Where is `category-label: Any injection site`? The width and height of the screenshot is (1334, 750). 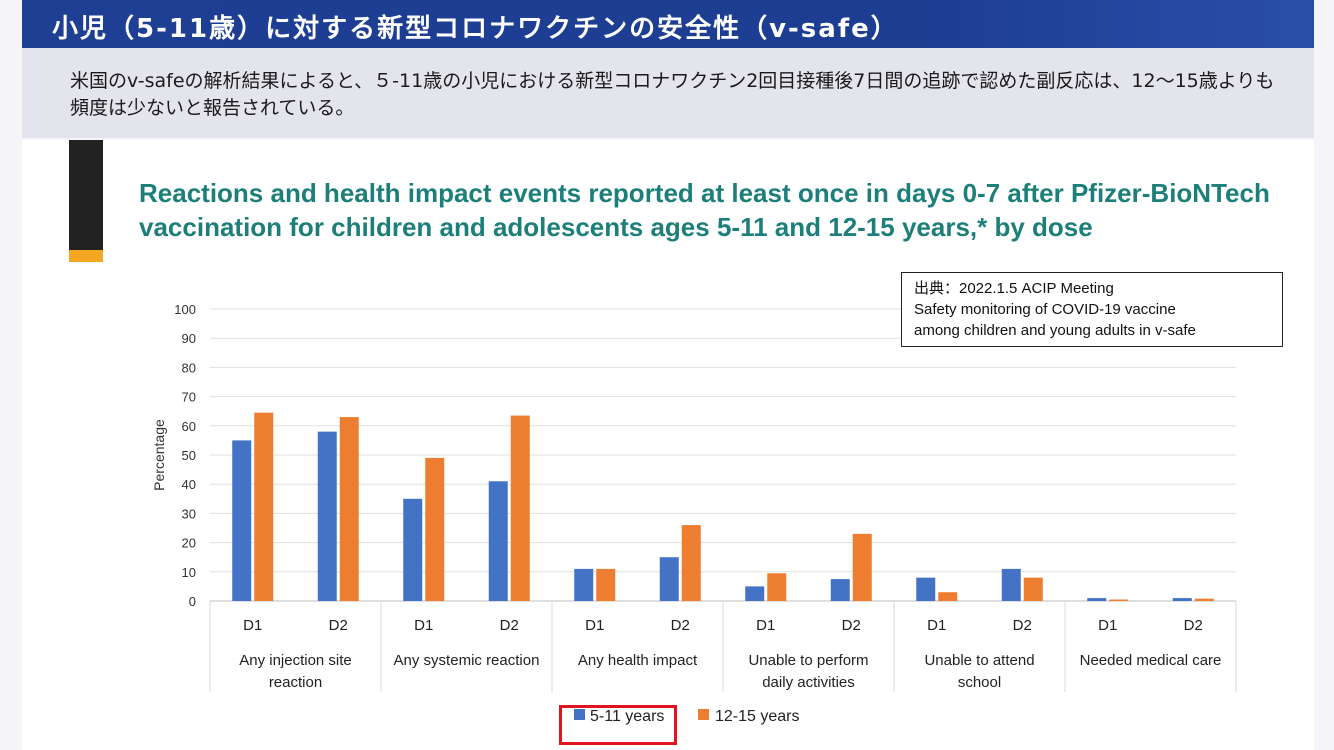 category-label: Any injection site is located at coordinates (295, 660).